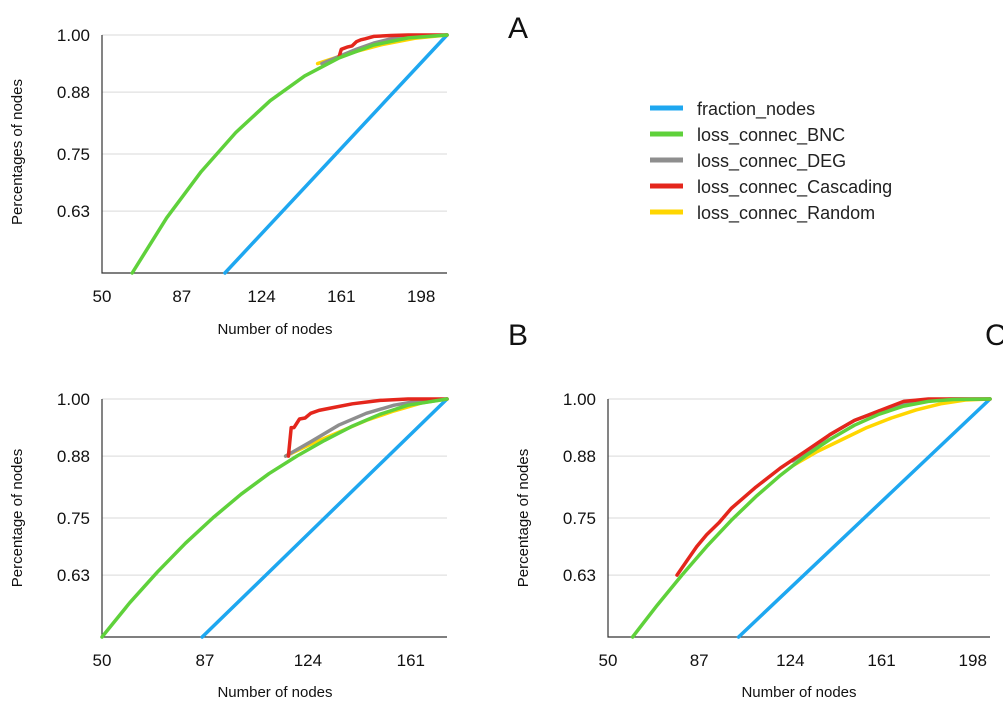  I want to click on legend-label: loss_connec_BNC, so click(771, 135).